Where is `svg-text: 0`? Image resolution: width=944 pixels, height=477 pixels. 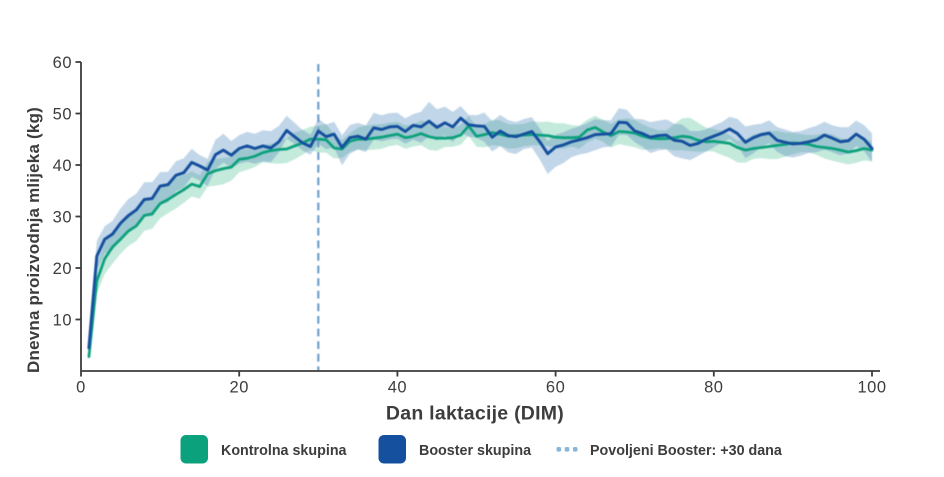 svg-text: 0 is located at coordinates (81, 387).